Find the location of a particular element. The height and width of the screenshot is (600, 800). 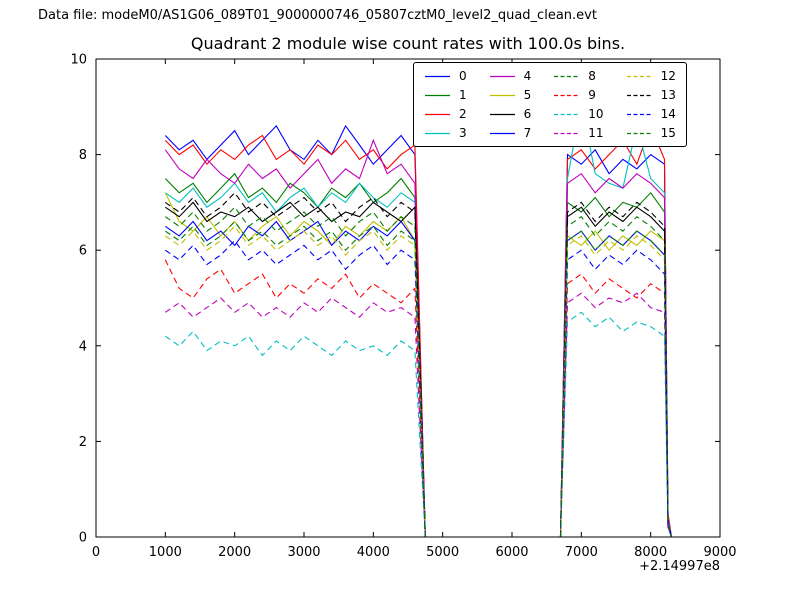

legend-entry-11: 11 is located at coordinates (578, 133).